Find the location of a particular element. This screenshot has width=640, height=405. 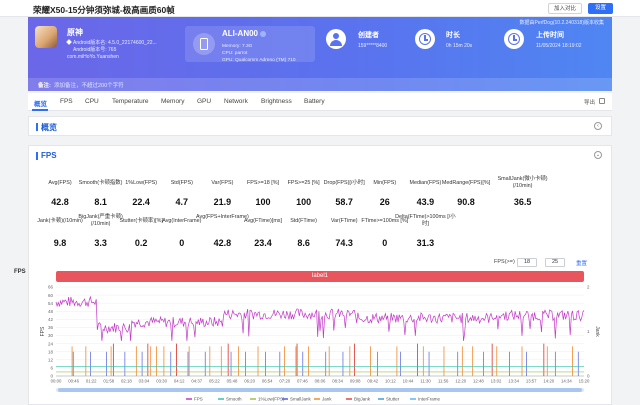

active-tab-indicator is located at coordinates (40, 110).